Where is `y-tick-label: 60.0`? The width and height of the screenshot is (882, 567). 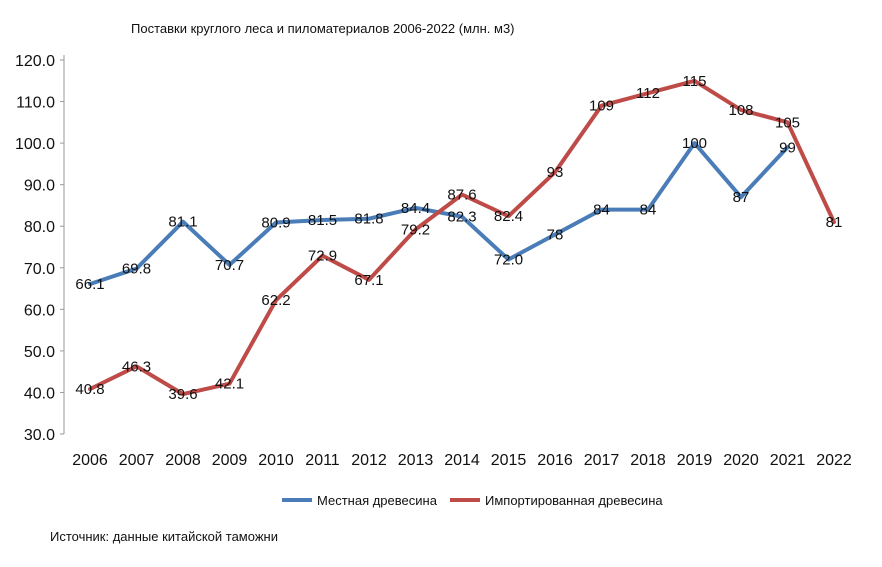
y-tick-label: 60.0 is located at coordinates (39, 310).